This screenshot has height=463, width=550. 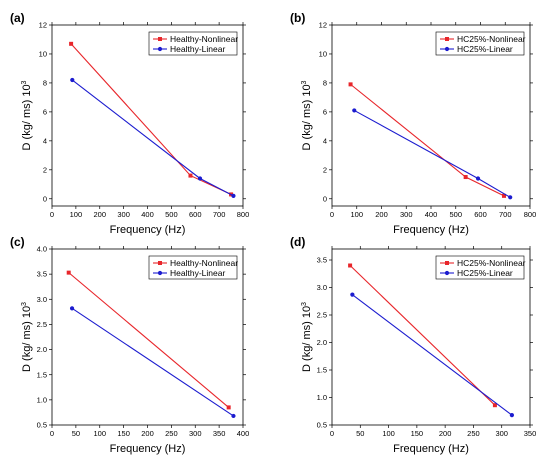 I want to click on x-tick-label: 350, so click(x=219, y=433).